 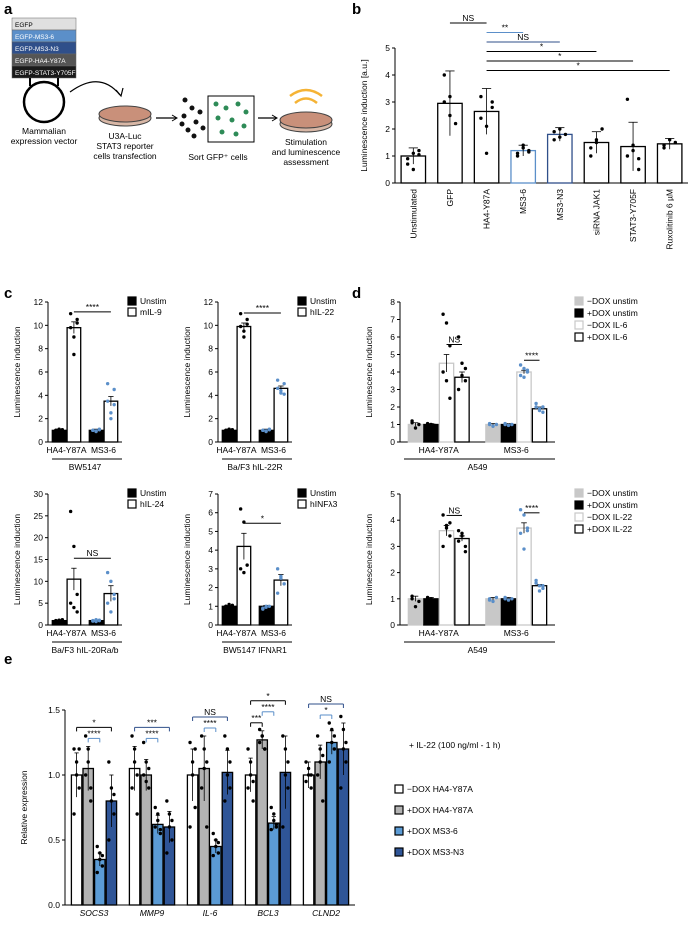 What do you see at coordinates (151, 312) in the screenshot?
I see `legend-label: mIL-9` at bounding box center [151, 312].